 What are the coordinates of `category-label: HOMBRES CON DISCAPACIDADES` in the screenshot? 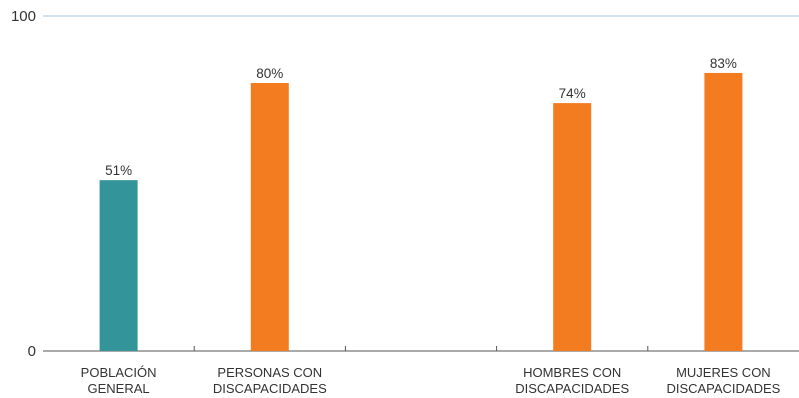 It's located at (572, 380).